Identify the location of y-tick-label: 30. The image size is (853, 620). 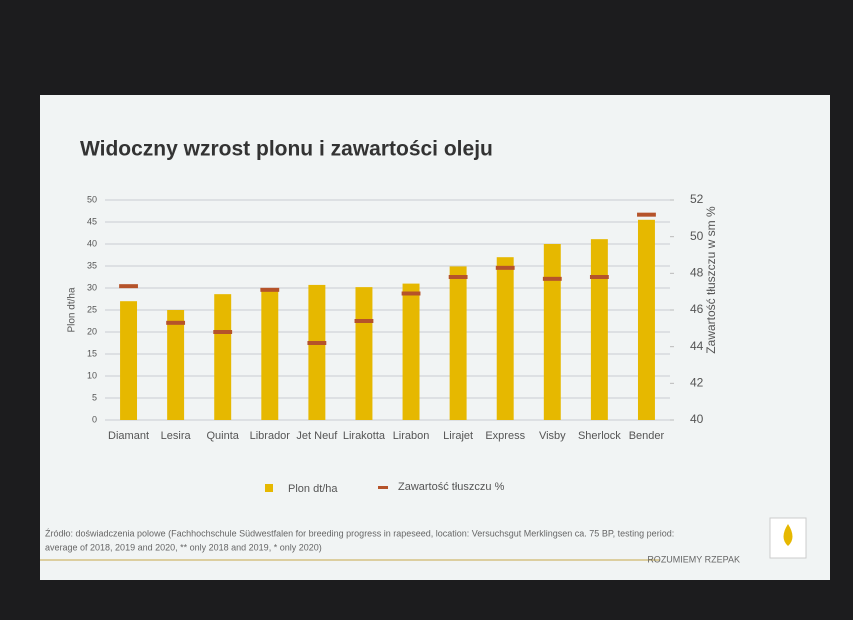
(92, 287).